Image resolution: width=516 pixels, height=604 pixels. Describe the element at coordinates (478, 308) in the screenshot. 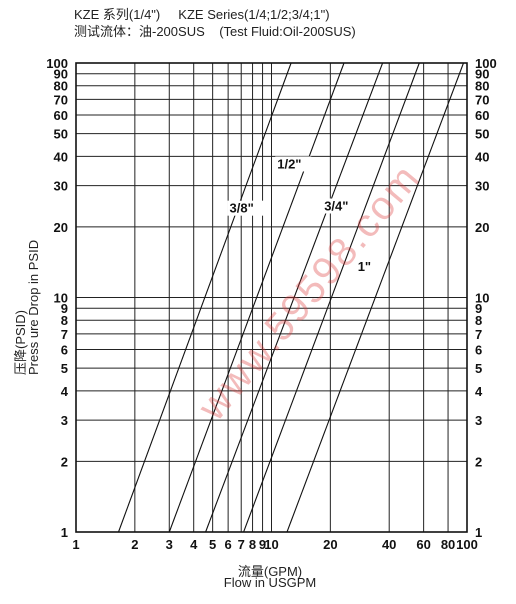

I see `y-tick-label-right-9: 9` at that location.